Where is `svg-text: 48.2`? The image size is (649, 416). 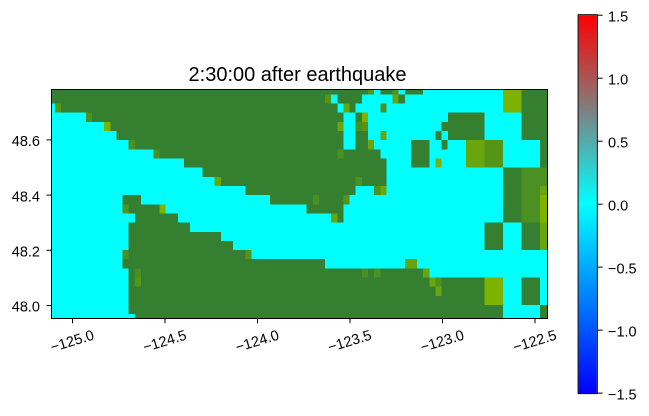 svg-text: 48.2 is located at coordinates (26, 253).